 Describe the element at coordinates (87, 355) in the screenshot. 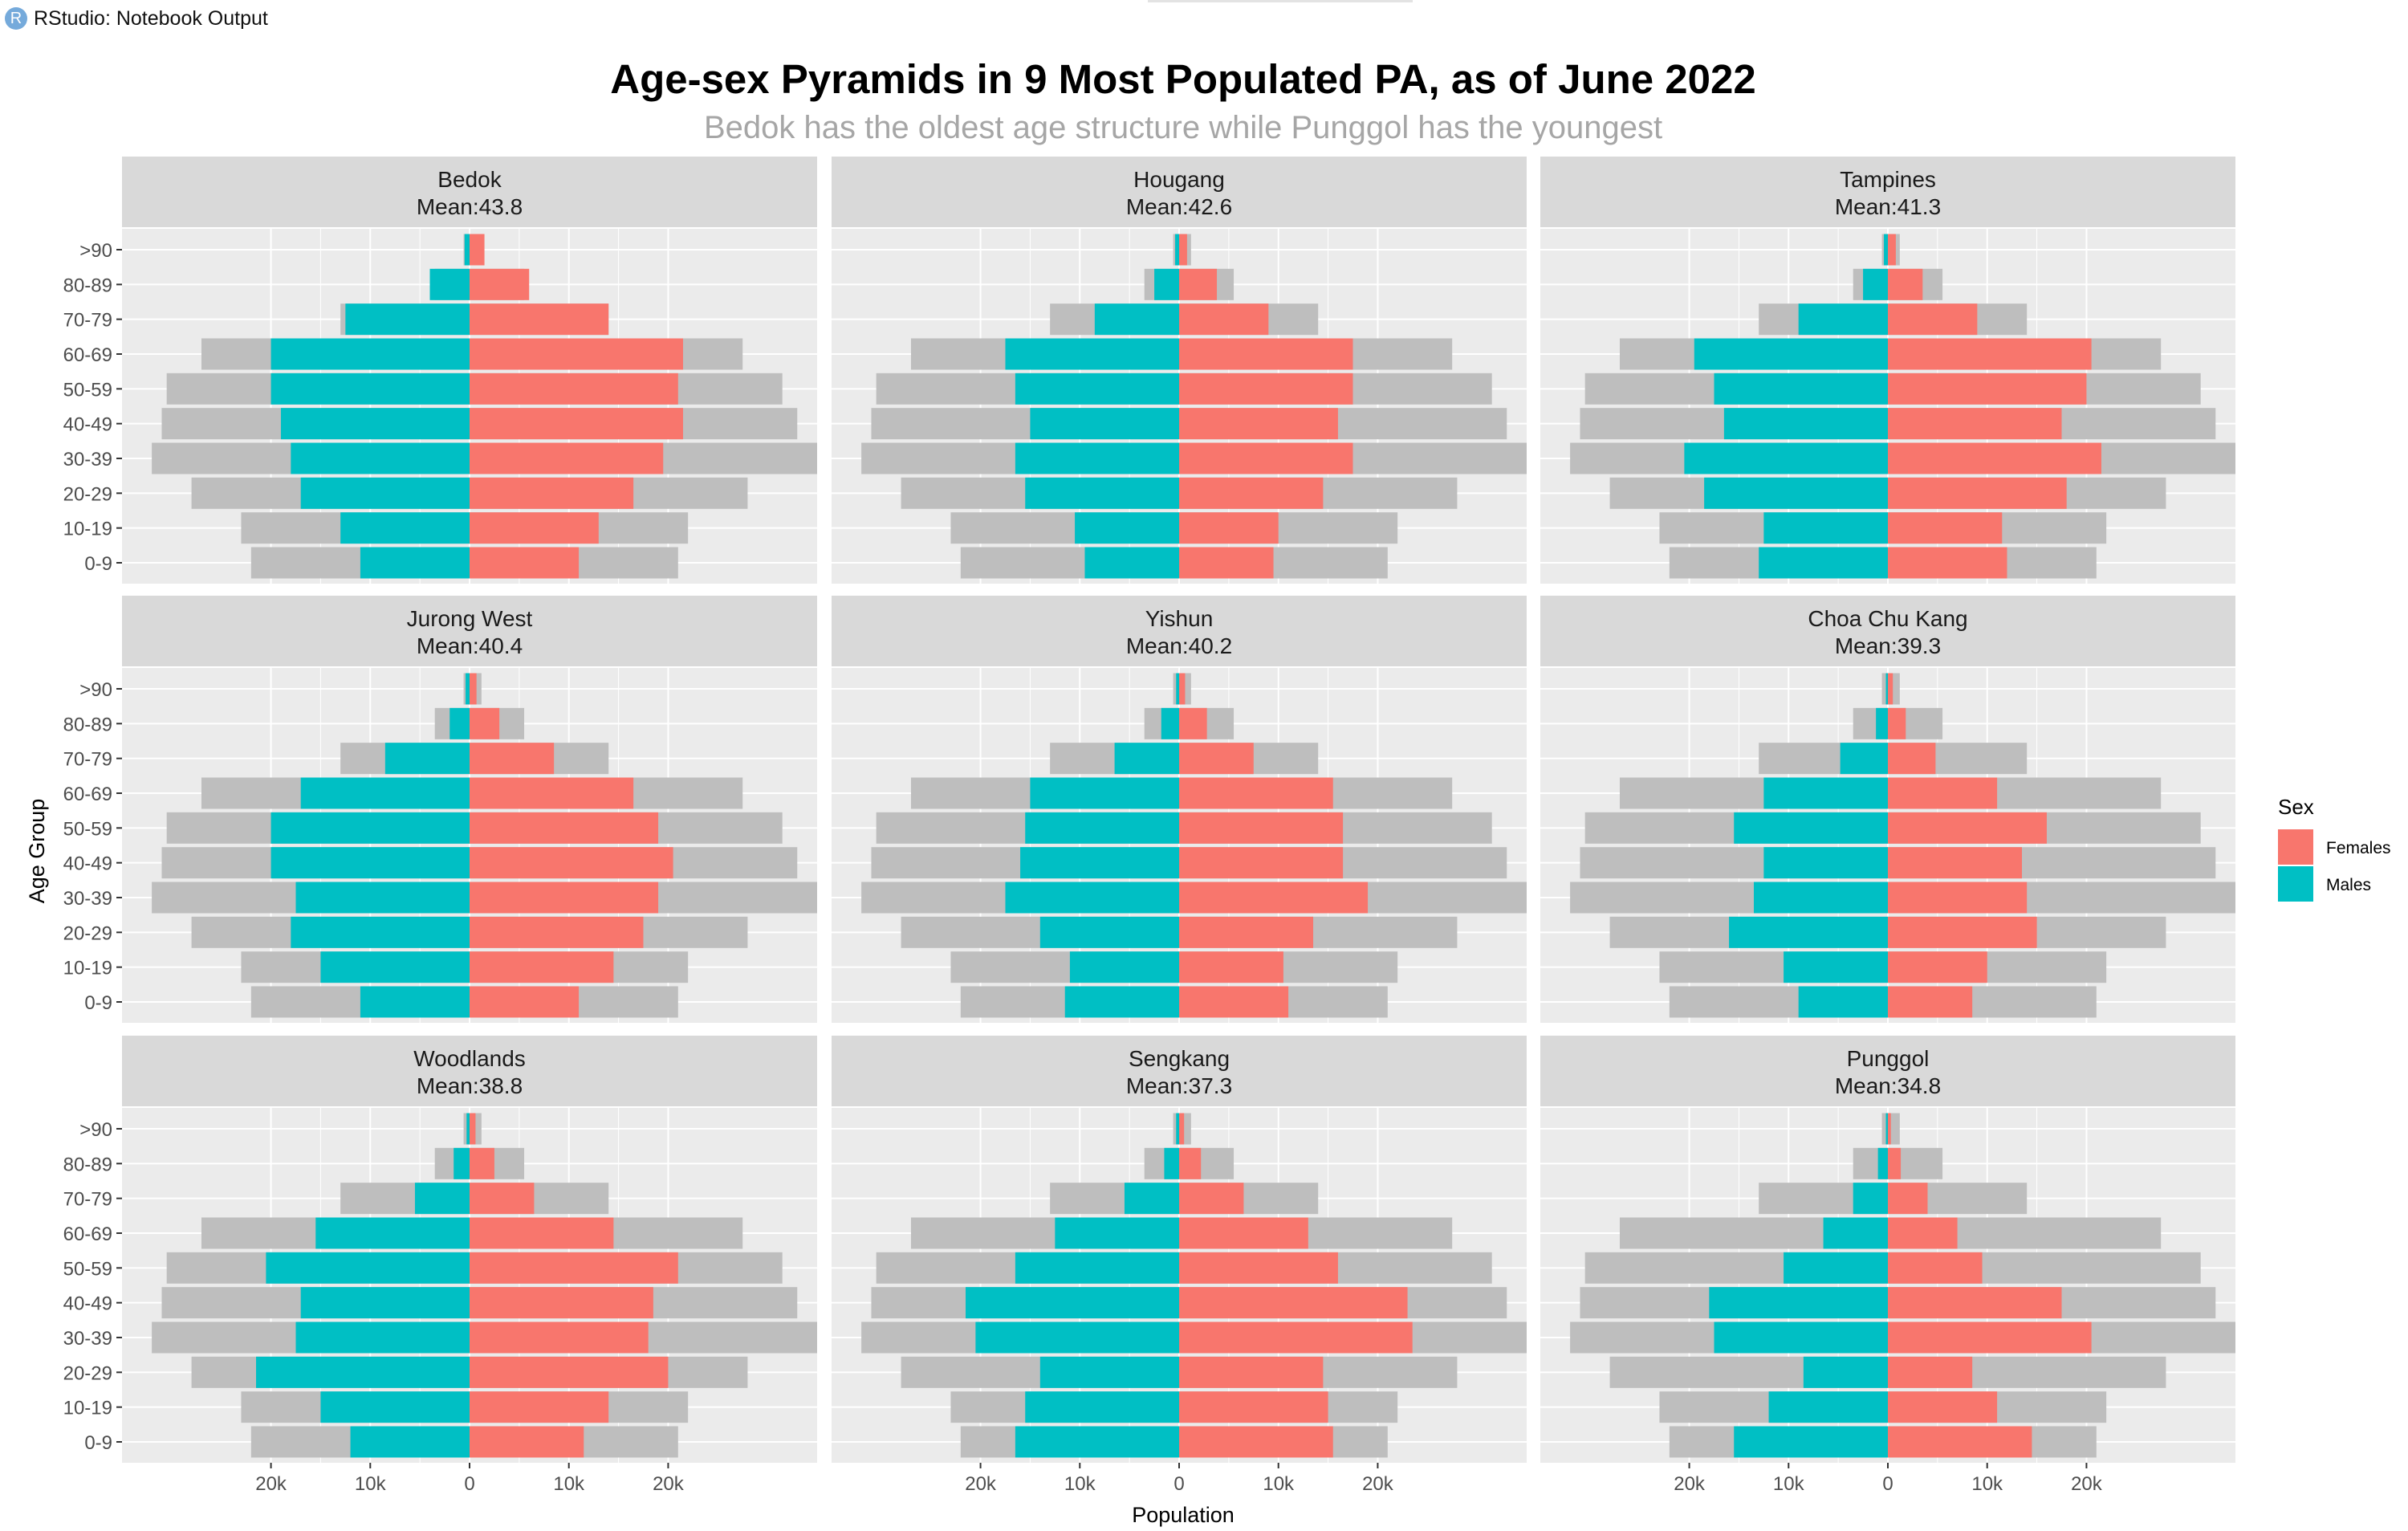

I see `y-tick-label: 60-69` at that location.